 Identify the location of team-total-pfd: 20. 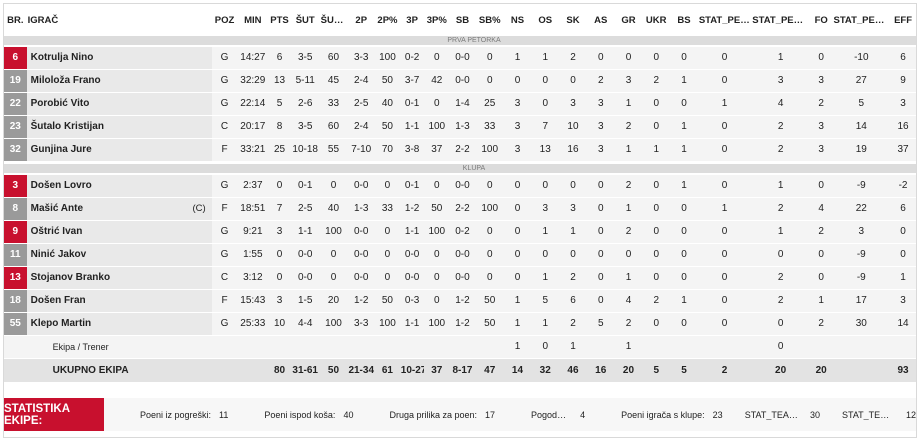
(780, 370).